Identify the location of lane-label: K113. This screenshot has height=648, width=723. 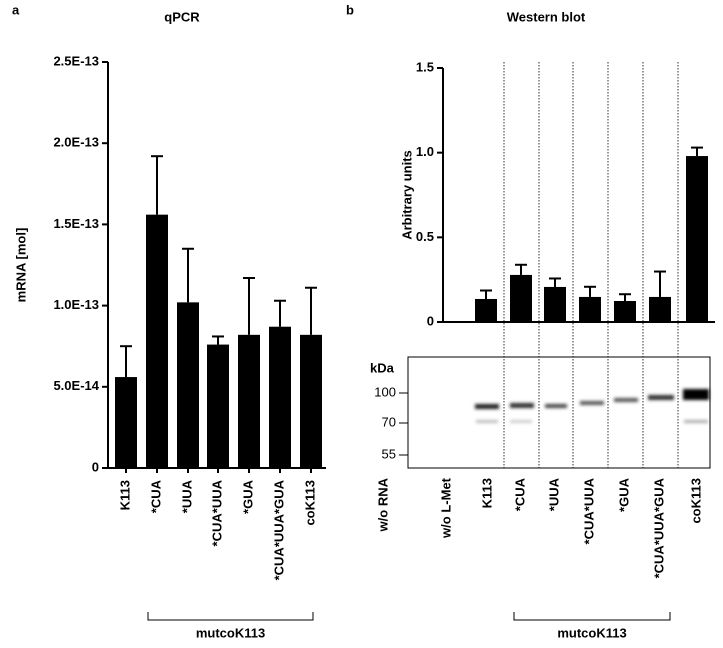
(486, 493).